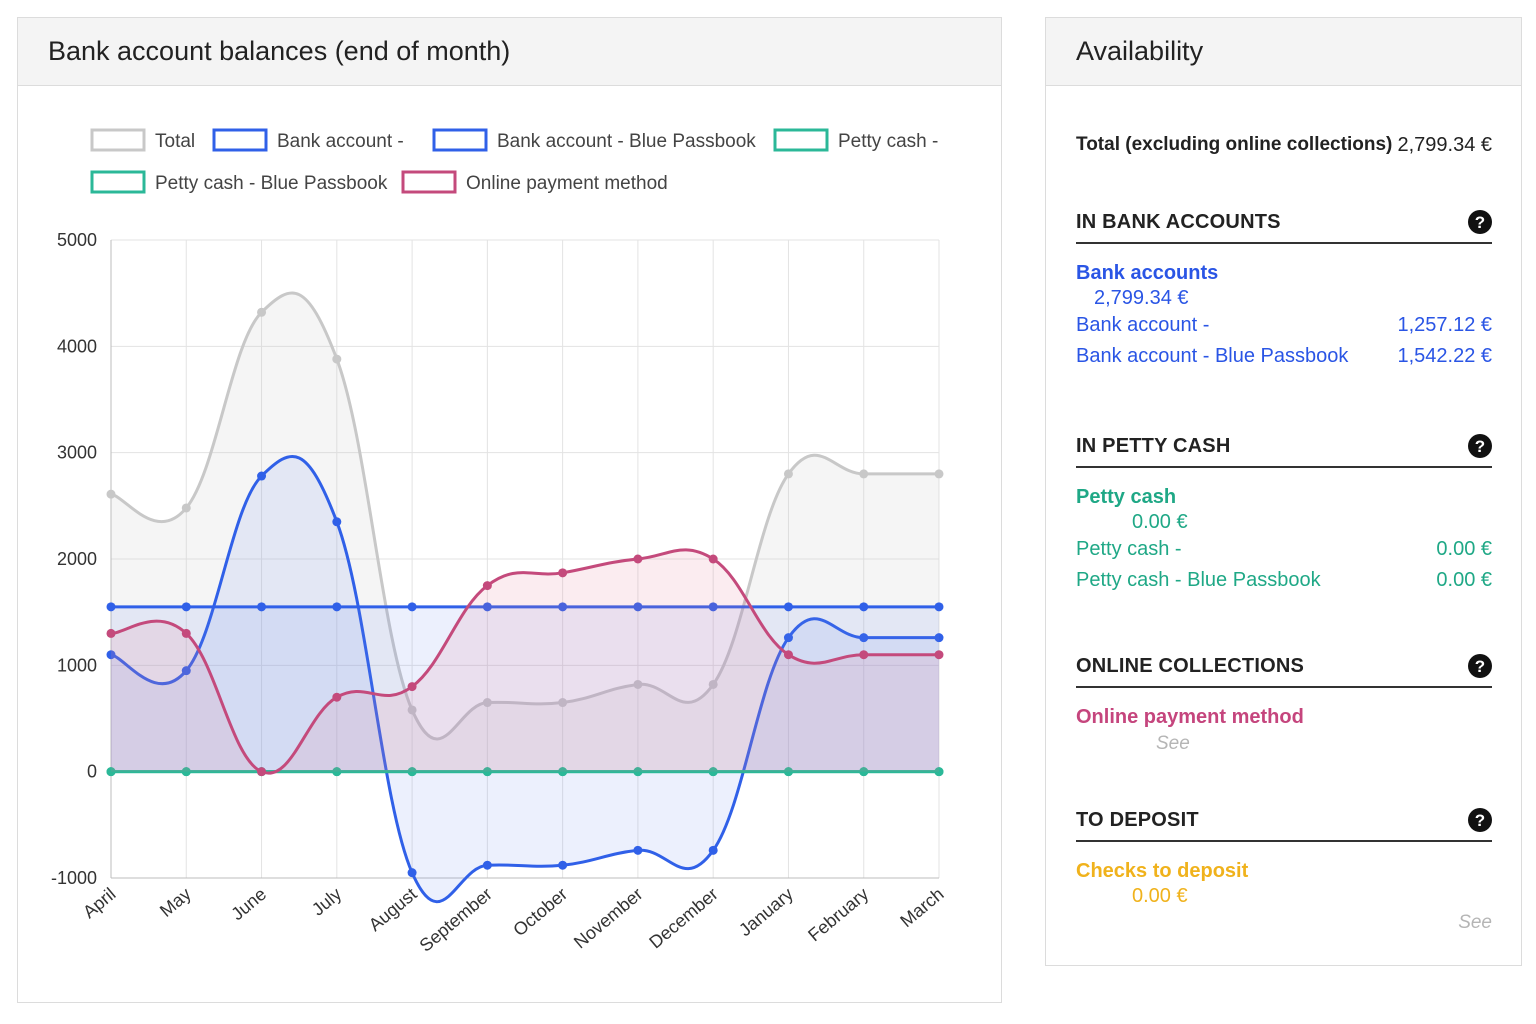 The height and width of the screenshot is (1024, 1536). Describe the element at coordinates (1475, 922) in the screenshot. I see `deposit-see-link: See` at that location.